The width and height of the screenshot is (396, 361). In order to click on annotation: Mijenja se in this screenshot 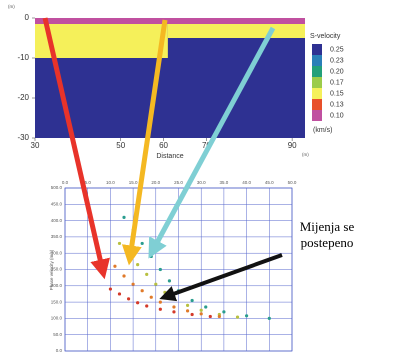, I will do `click(327, 226)`.